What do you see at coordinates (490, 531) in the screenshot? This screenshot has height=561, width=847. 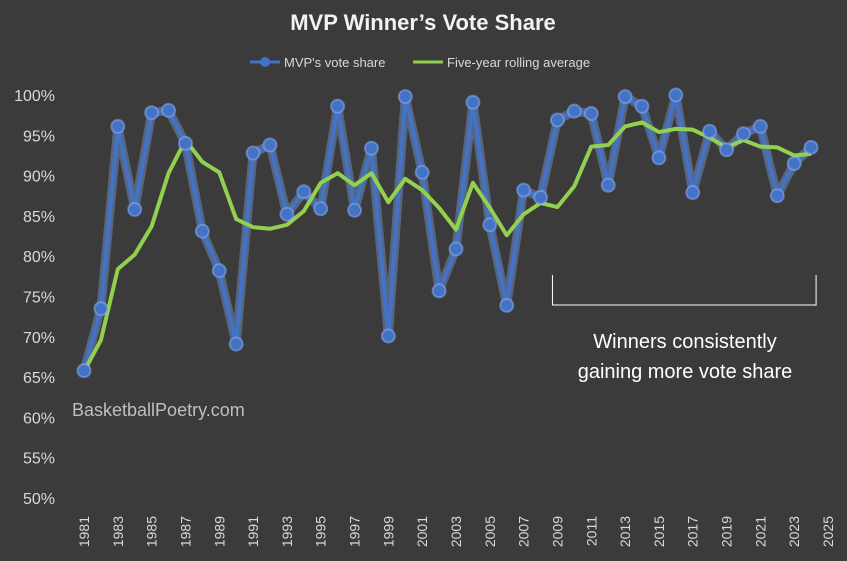 I see `x-tick-label: 2005` at bounding box center [490, 531].